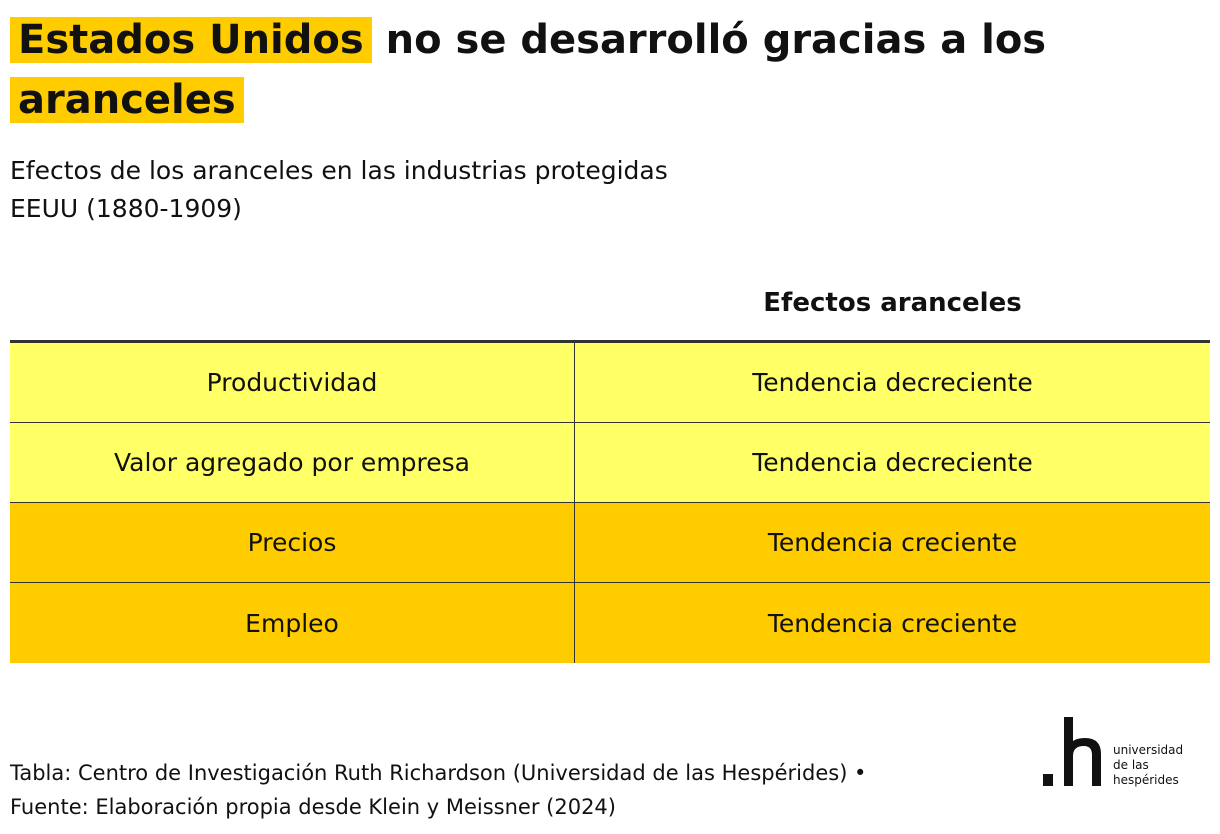  I want to click on logo-h-mark-icon, so click(1072, 751).